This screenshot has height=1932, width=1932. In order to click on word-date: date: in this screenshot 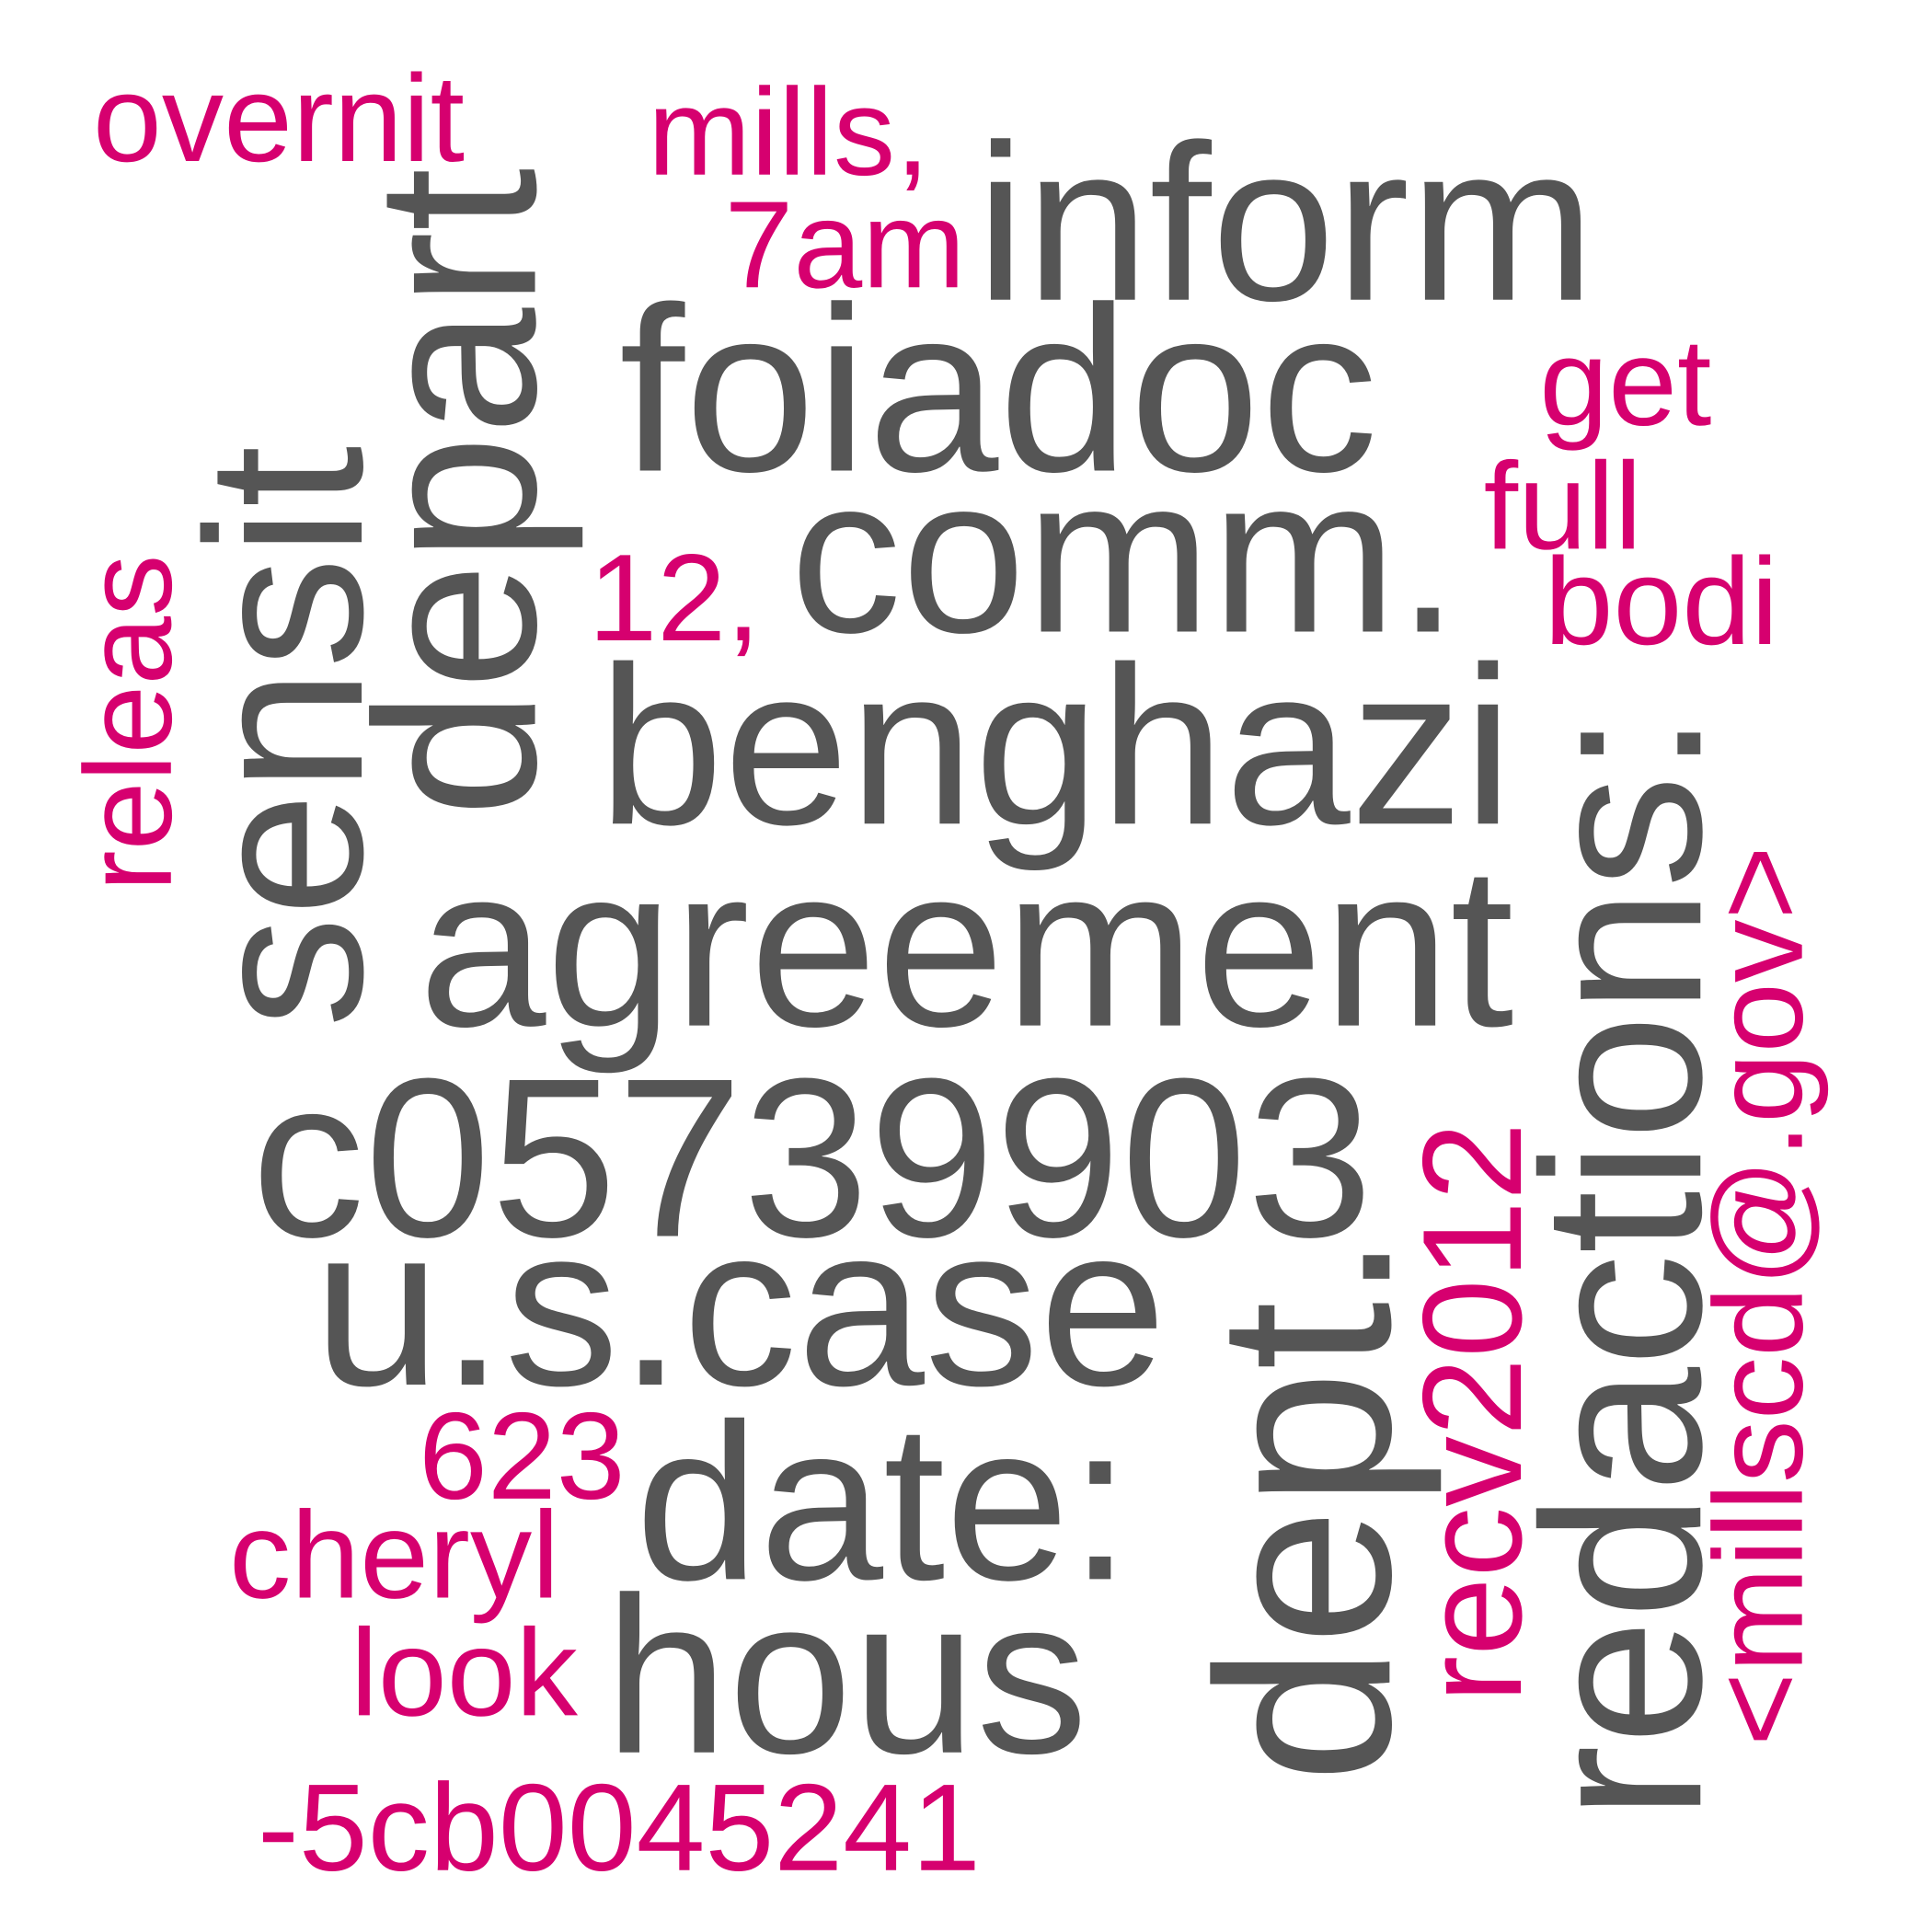, I will do `click(884, 1502)`.